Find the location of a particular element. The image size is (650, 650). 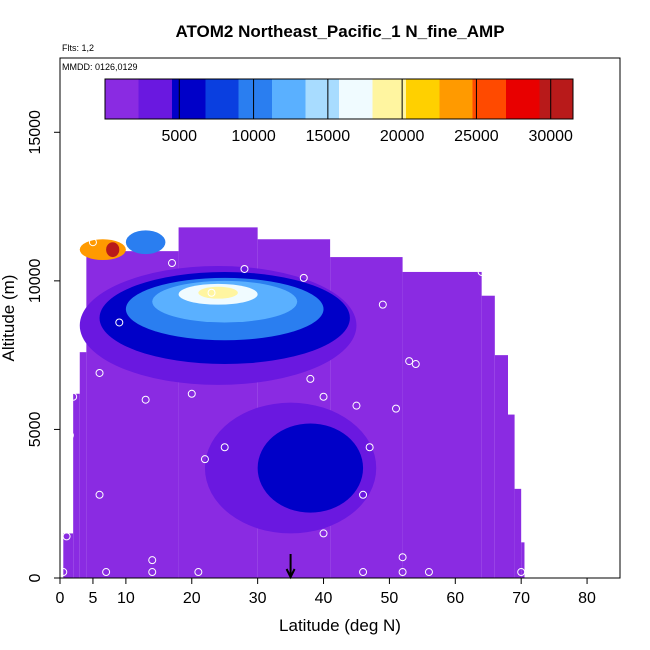

latitude-marker-arrow is located at coordinates (290, 567).